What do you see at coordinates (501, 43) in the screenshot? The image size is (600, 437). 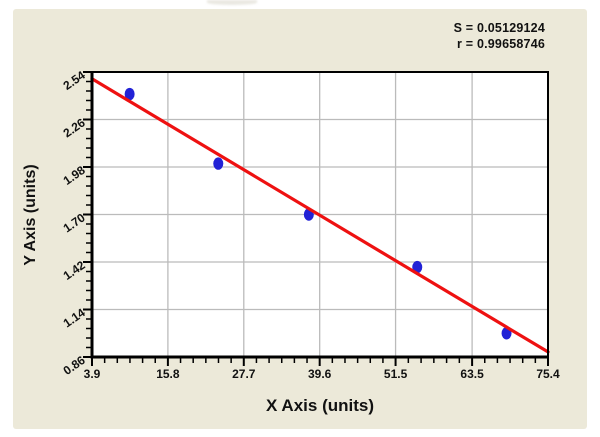 I see `stat-r-value: r = 0.99658746` at bounding box center [501, 43].